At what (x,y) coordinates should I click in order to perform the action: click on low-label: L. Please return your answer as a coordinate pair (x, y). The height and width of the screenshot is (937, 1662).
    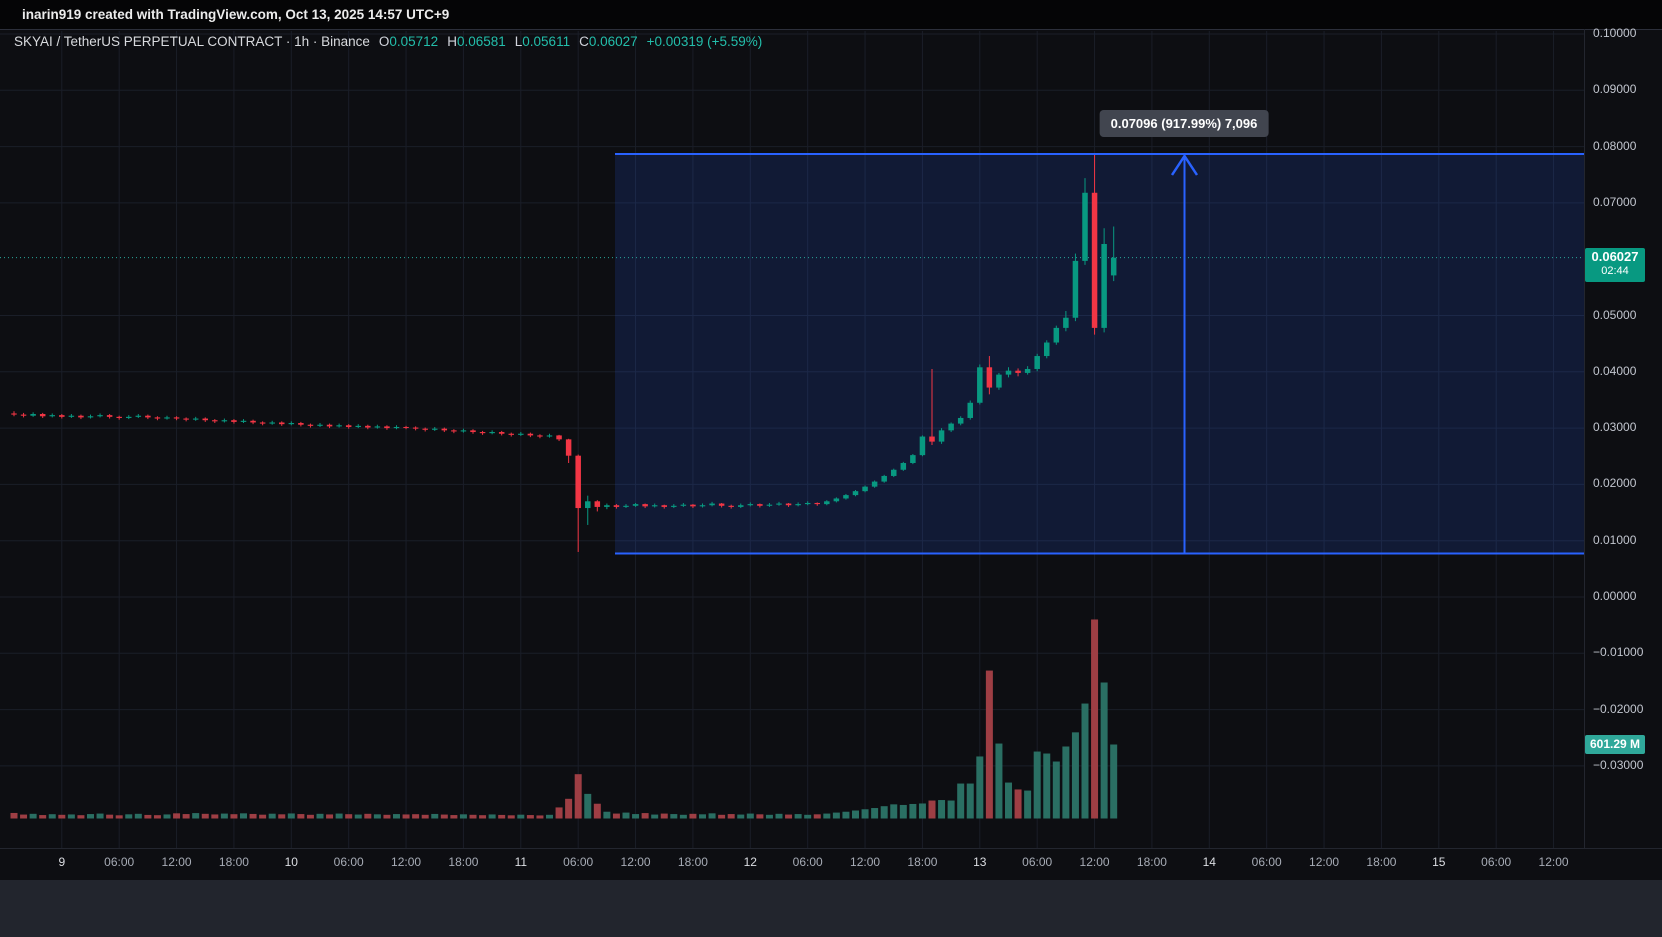
    Looking at the image, I should click on (518, 41).